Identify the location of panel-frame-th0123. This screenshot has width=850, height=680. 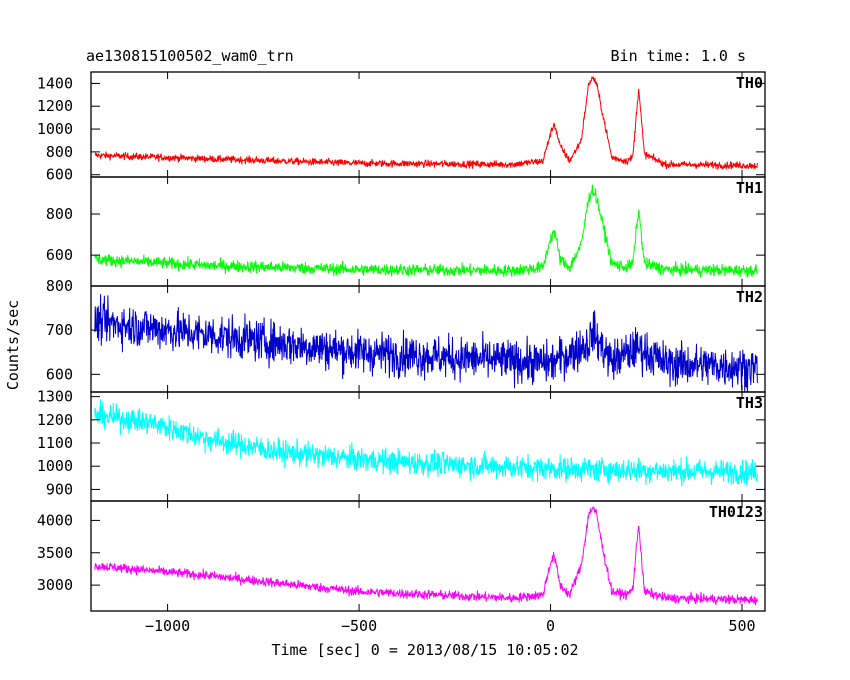
(428, 556).